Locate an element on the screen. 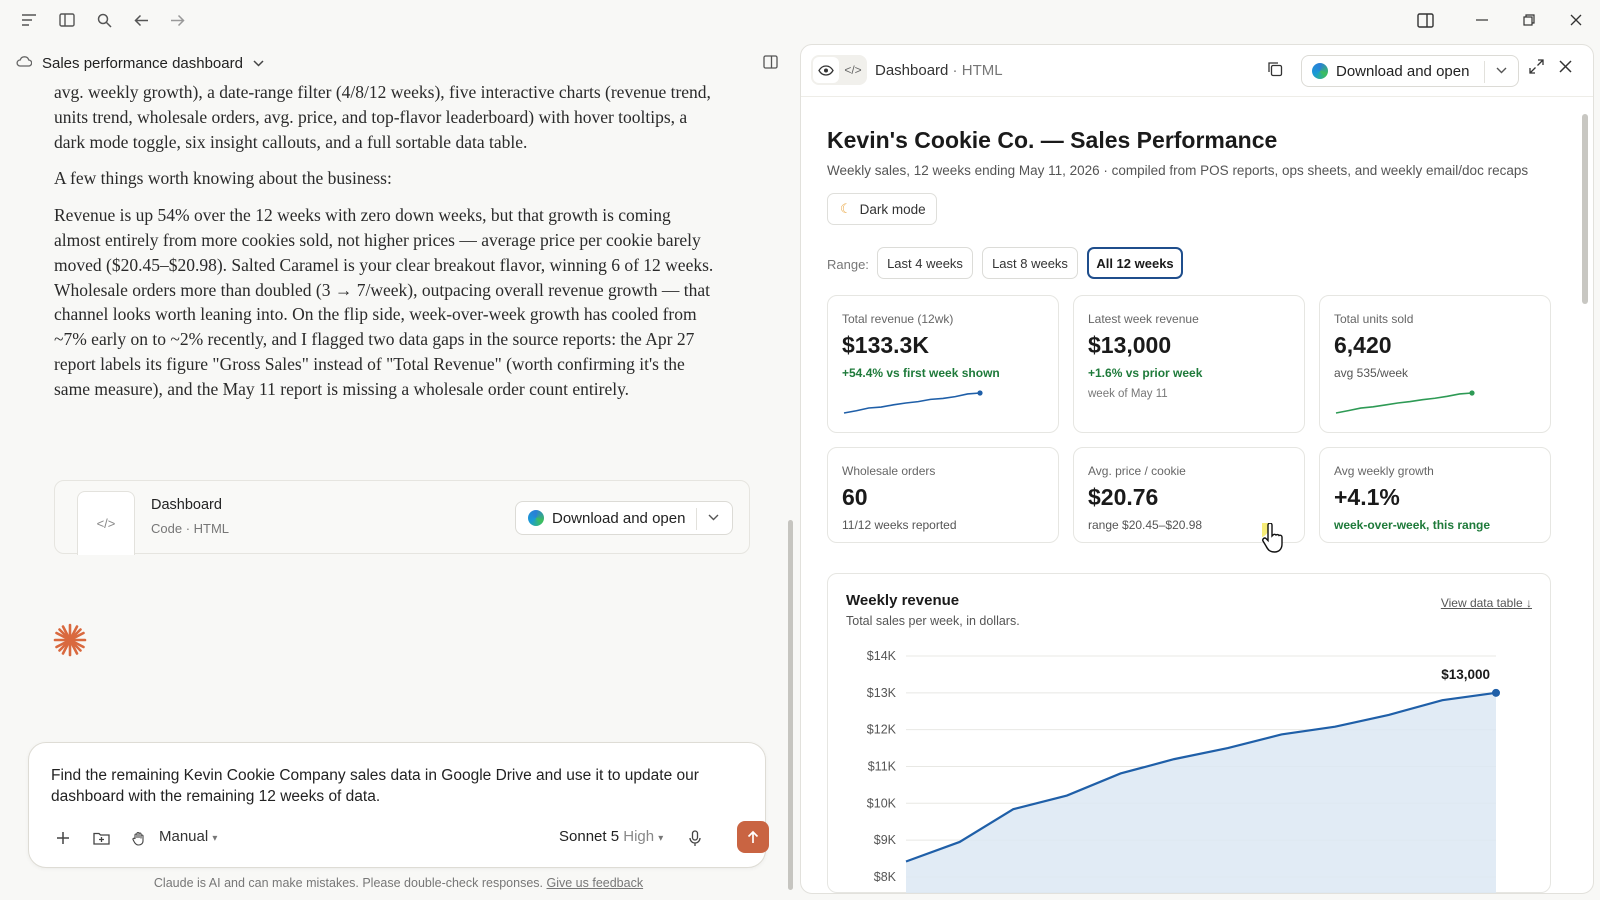 The width and height of the screenshot is (1600, 900). expand-icon is located at coordinates (1540, 70).